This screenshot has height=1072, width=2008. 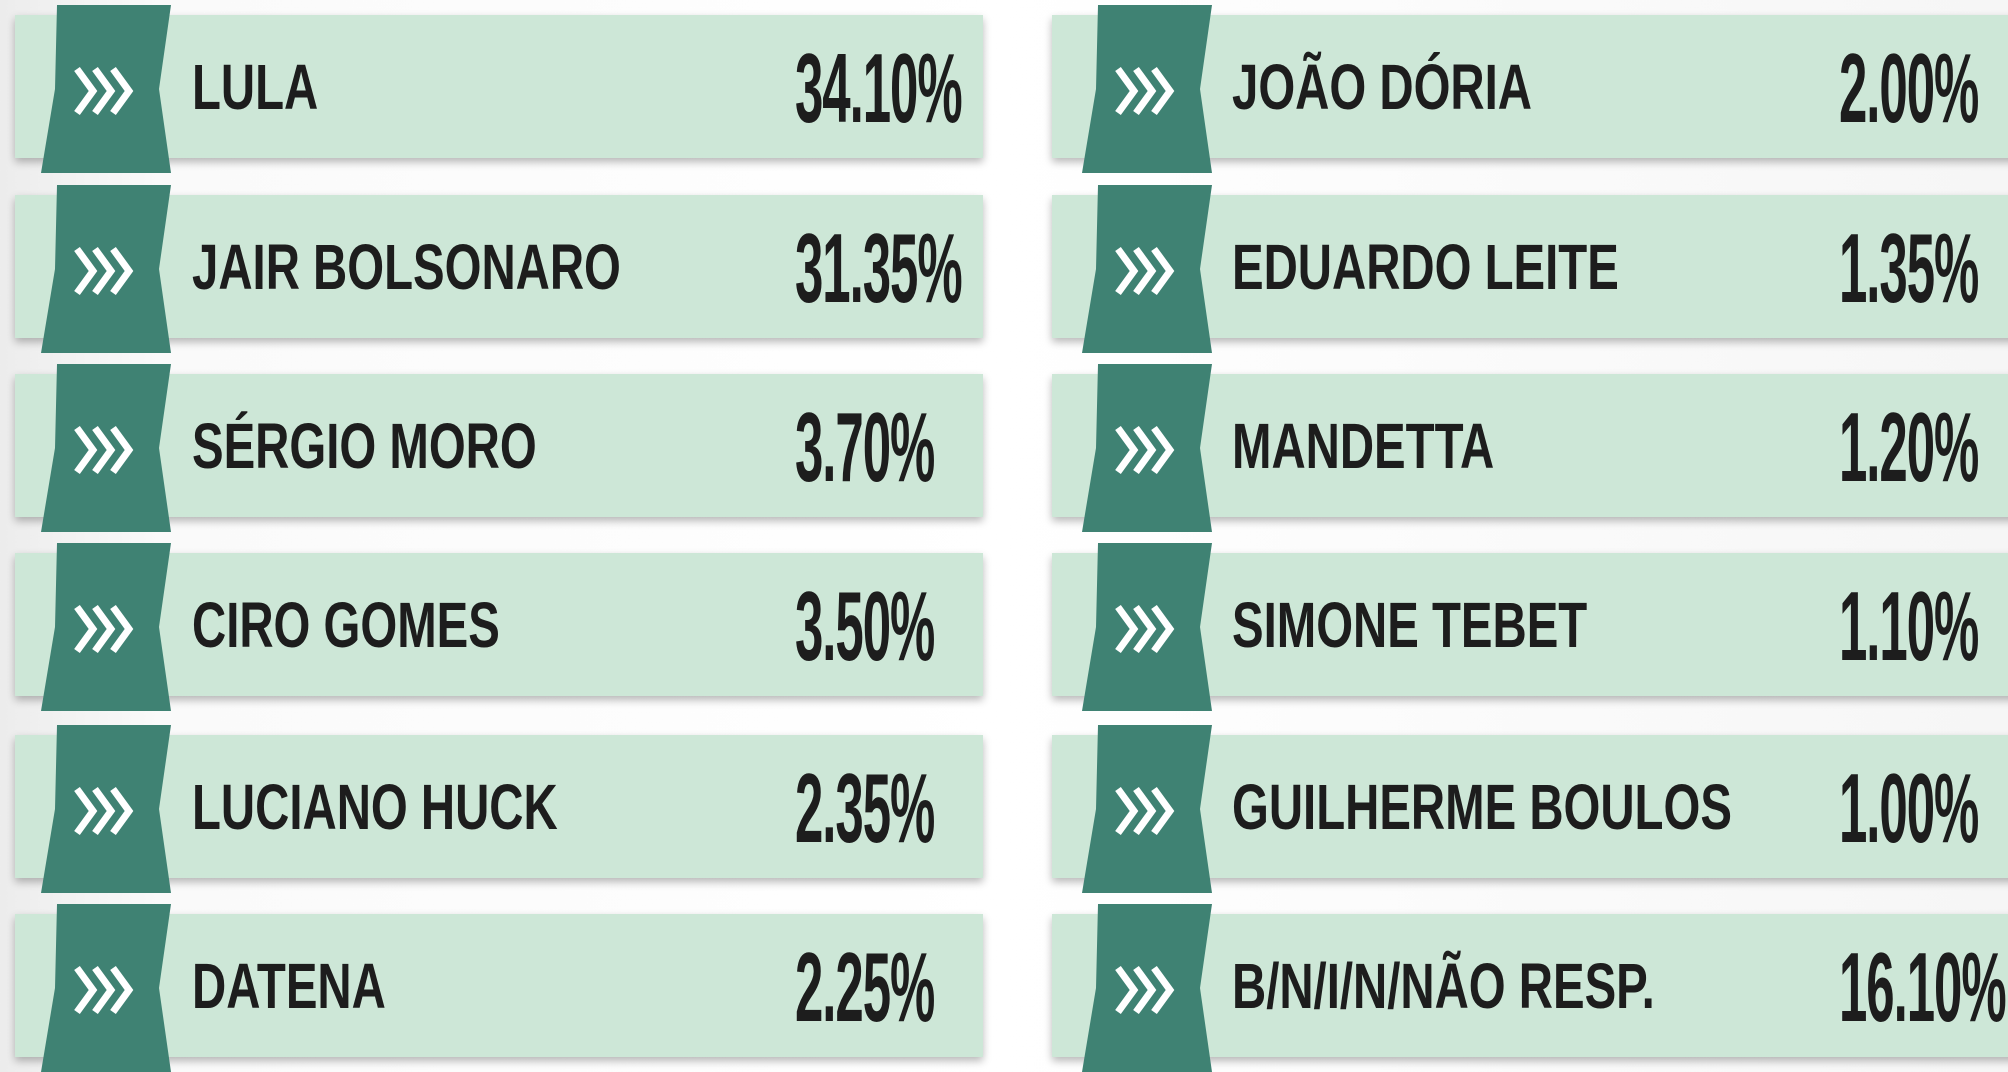 I want to click on candidate-card: GUILHERME BOULOS 1.00%, so click(x=1530, y=809).